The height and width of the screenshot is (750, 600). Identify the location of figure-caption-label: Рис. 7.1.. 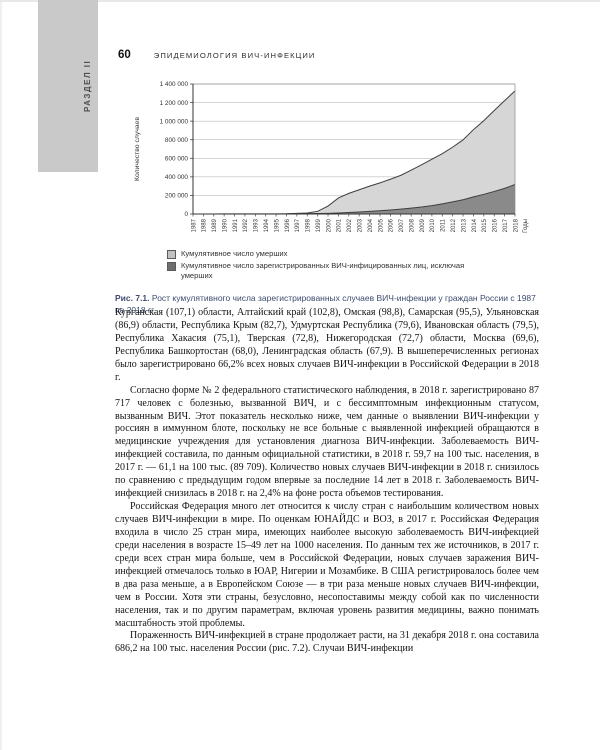
(132, 297).